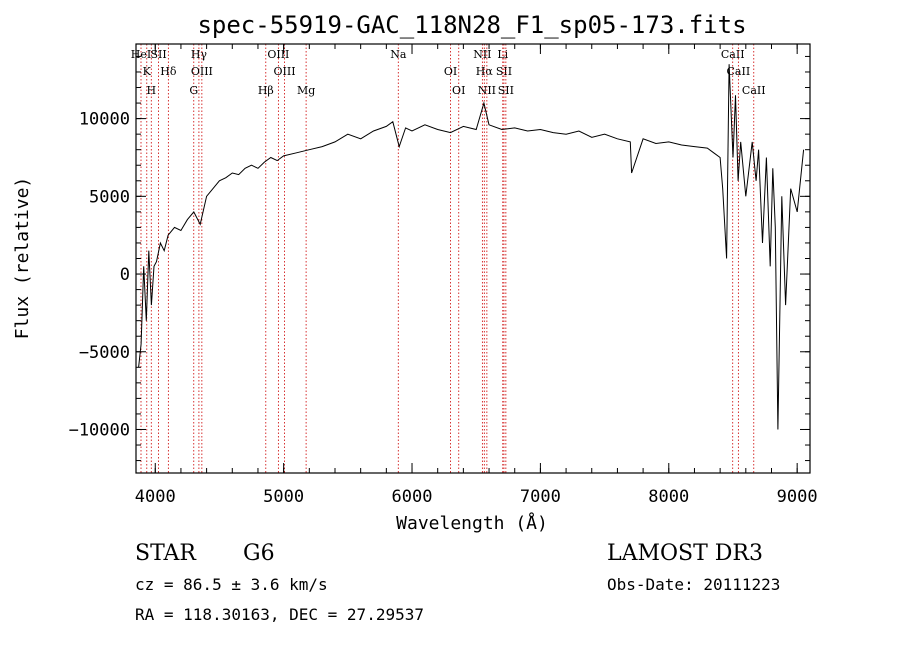  Describe the element at coordinates (283, 497) in the screenshot. I see `x-tick-label: 5000` at that location.